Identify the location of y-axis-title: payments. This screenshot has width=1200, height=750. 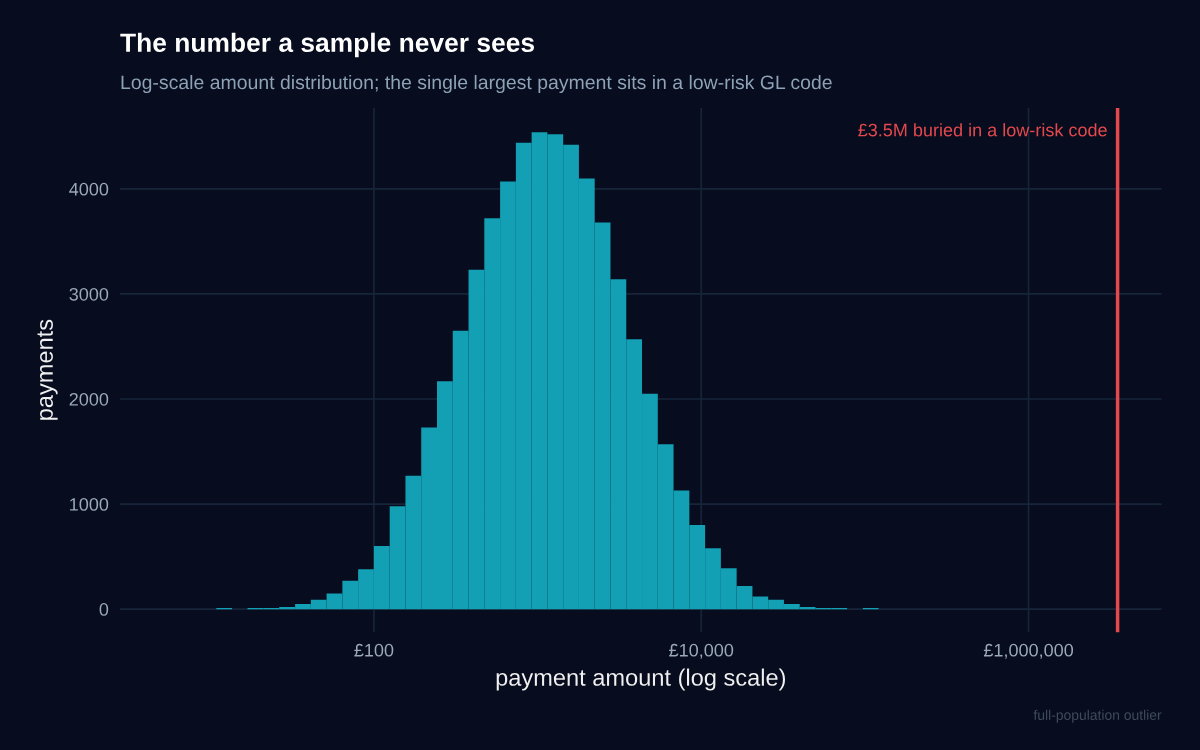
(47, 369).